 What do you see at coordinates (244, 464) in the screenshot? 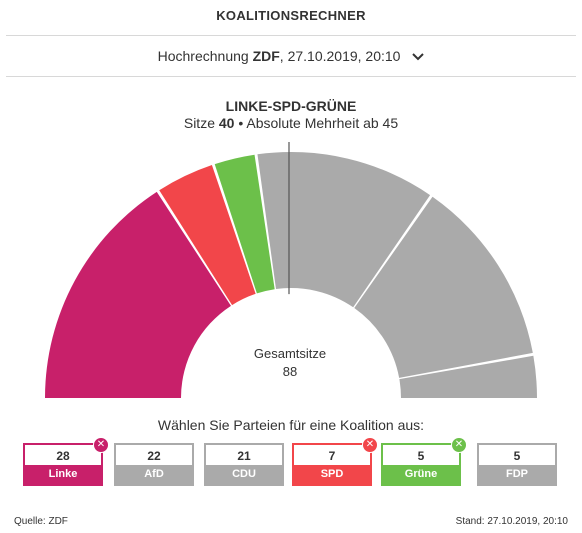
I see `party-button-cdu: 21 CDU` at bounding box center [244, 464].